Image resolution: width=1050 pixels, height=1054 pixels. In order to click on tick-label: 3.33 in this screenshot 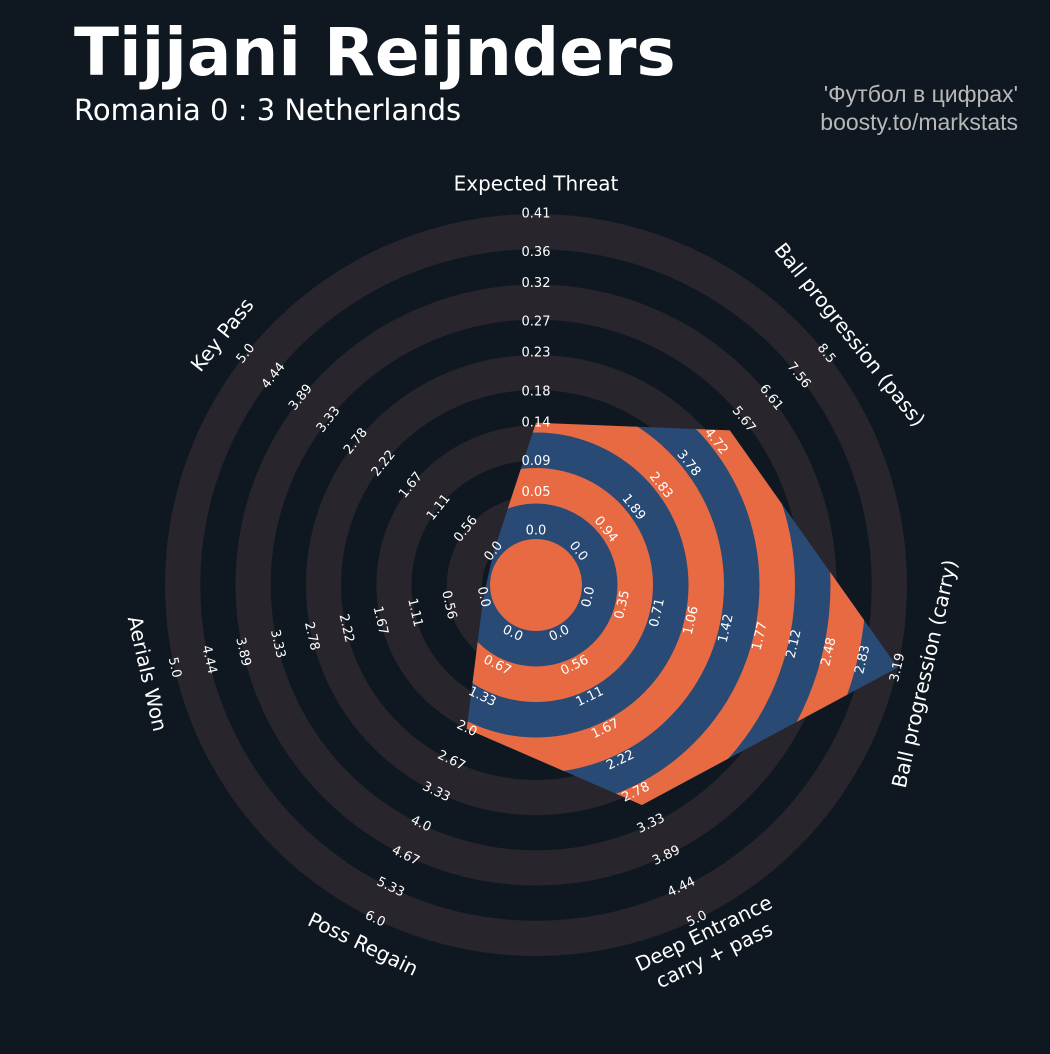, I will do `click(277, 644)`.